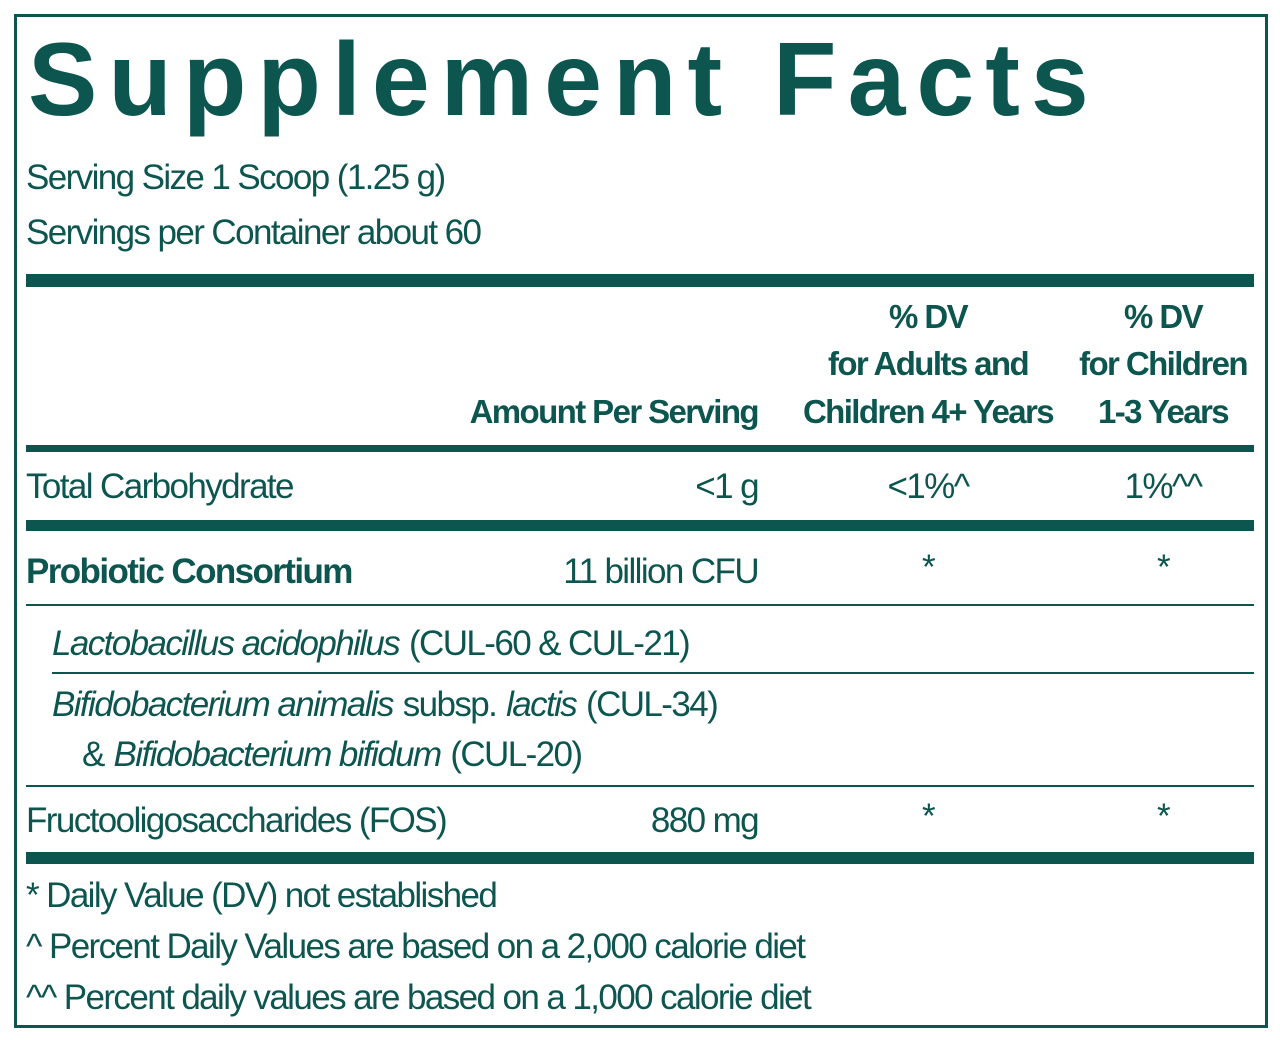 The height and width of the screenshot is (1040, 1280). What do you see at coordinates (928, 411) in the screenshot?
I see `dv-adults-header-line: Children 4+ Years` at bounding box center [928, 411].